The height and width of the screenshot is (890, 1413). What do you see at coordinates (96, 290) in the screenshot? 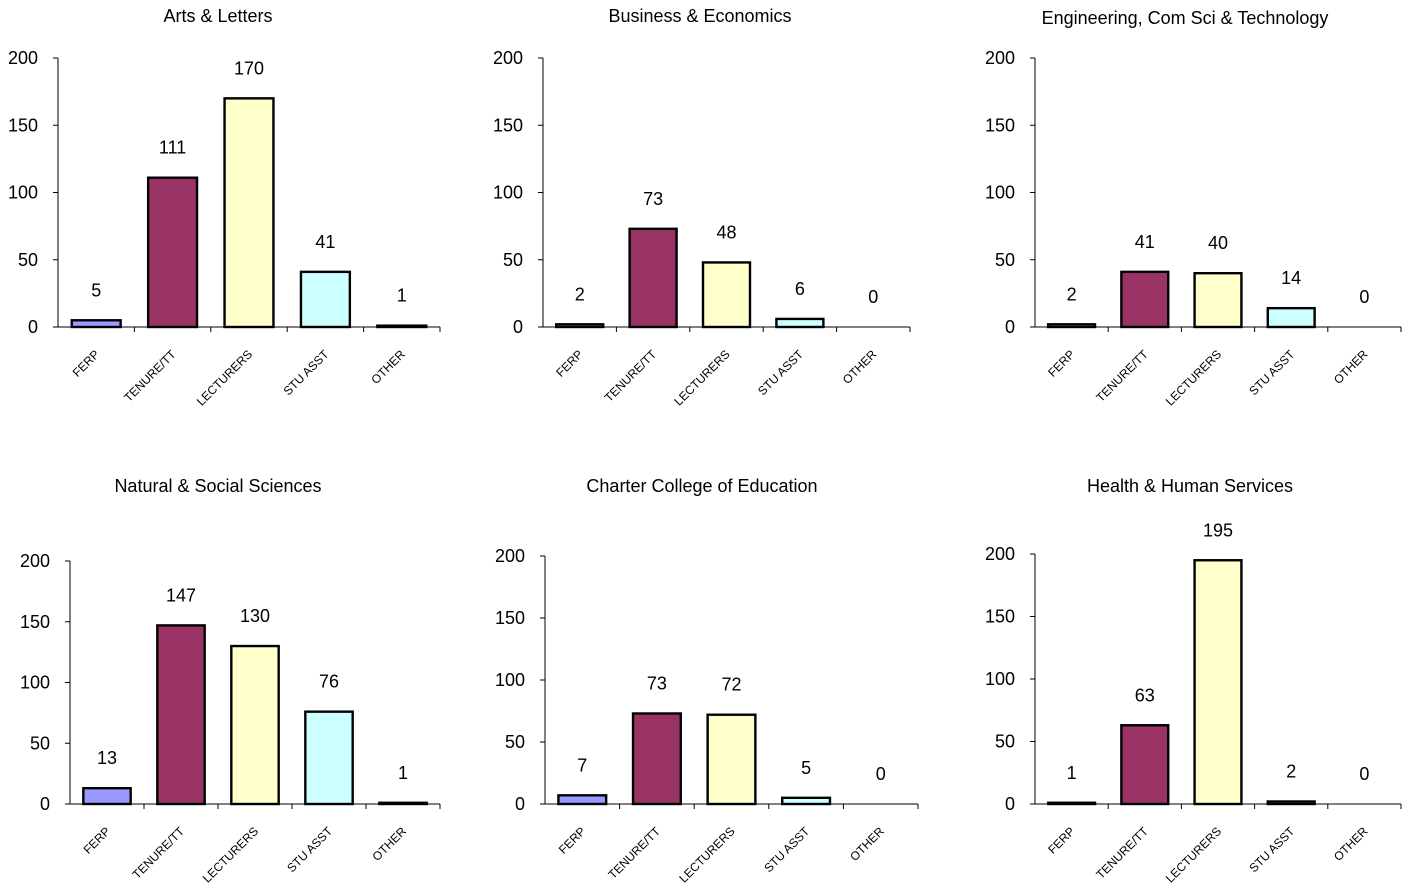
I see `data-label: 5` at bounding box center [96, 290].